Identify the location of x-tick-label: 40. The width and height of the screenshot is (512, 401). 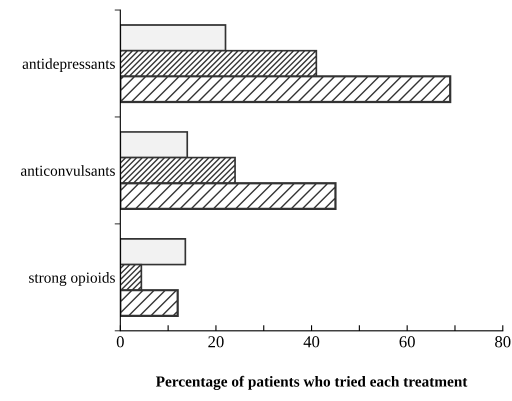
(312, 342).